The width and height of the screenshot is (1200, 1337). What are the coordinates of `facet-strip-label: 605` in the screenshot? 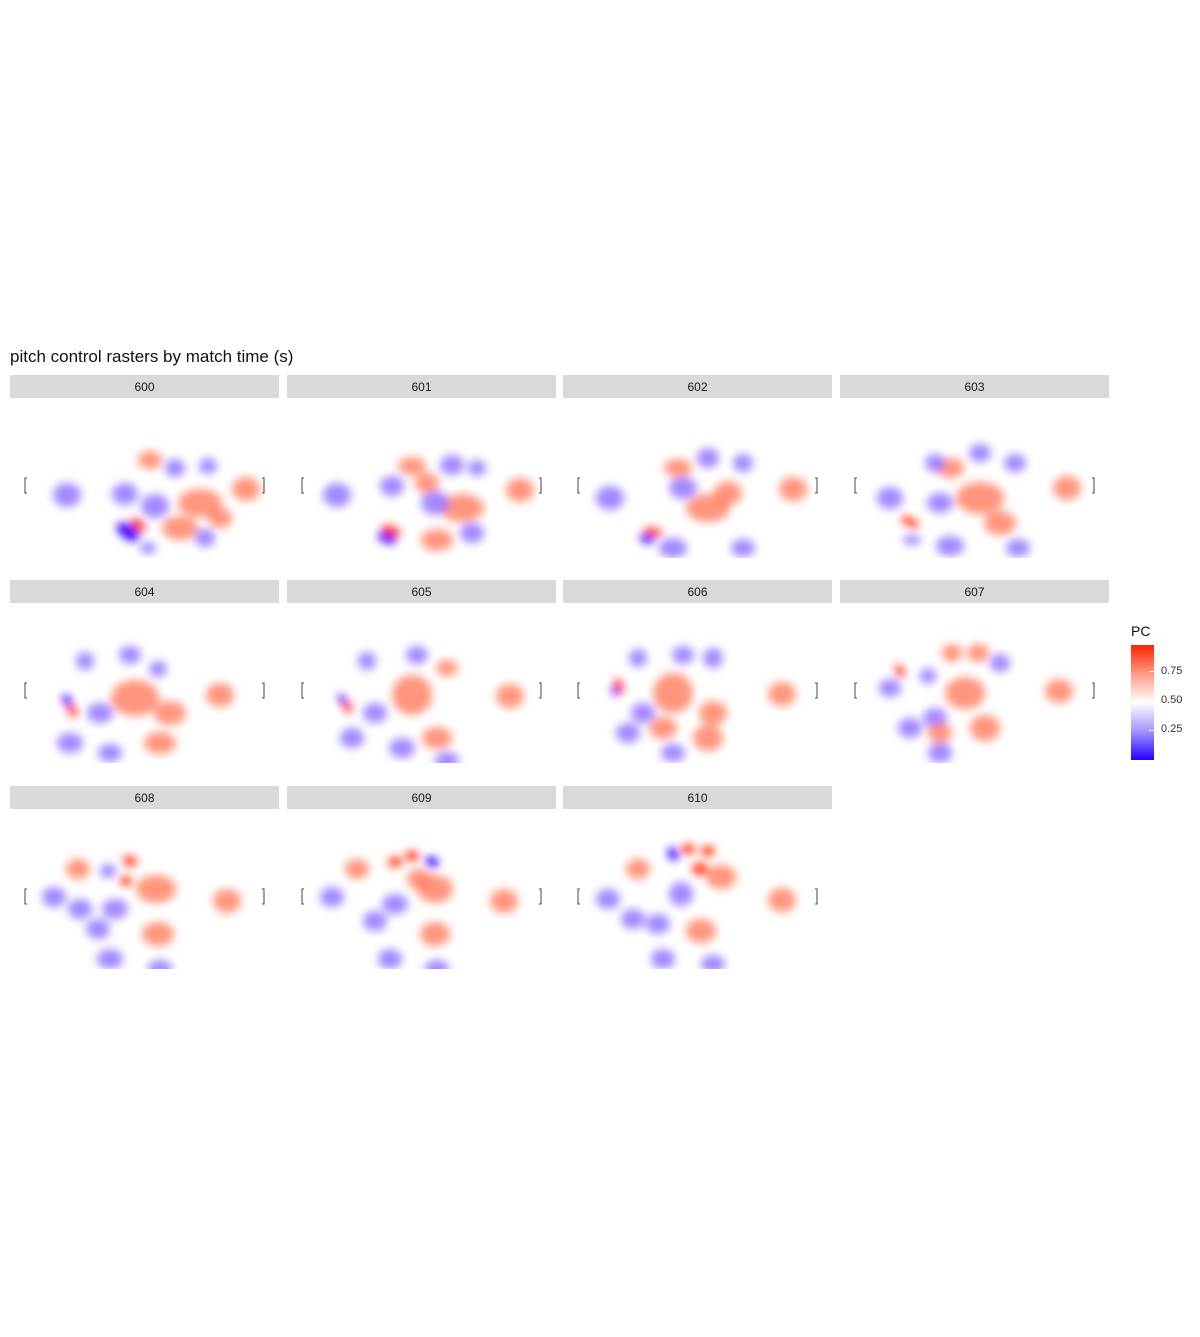 It's located at (421, 591).